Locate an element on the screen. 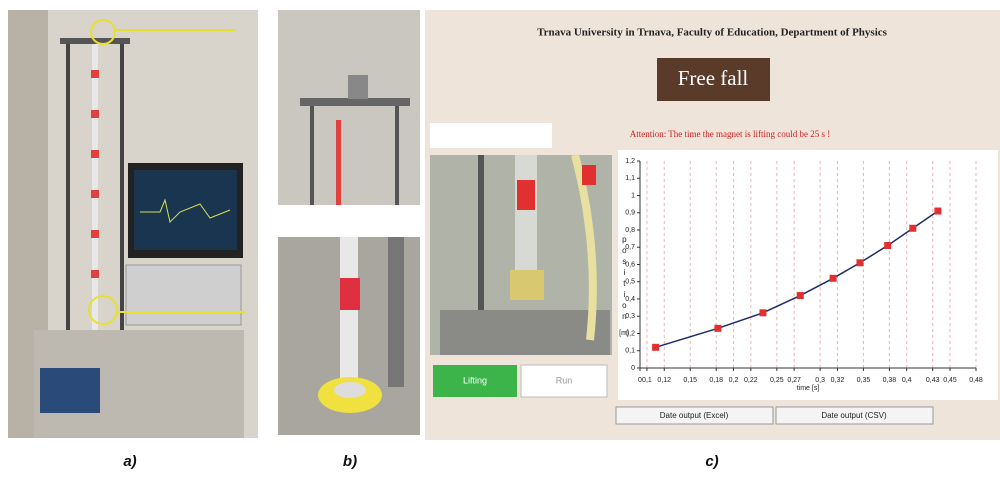 The image size is (1000, 479). lifting-button is located at coordinates (475, 381).